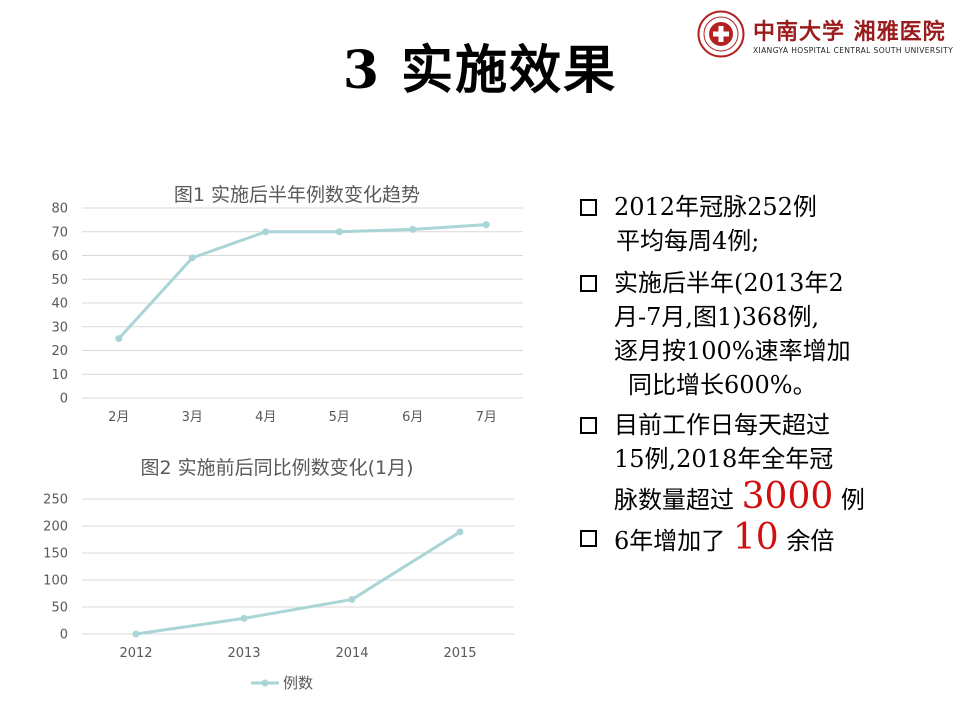 This screenshot has height=720, width=960. What do you see at coordinates (298, 583) in the screenshot?
I see `chart2-series-line` at bounding box center [298, 583].